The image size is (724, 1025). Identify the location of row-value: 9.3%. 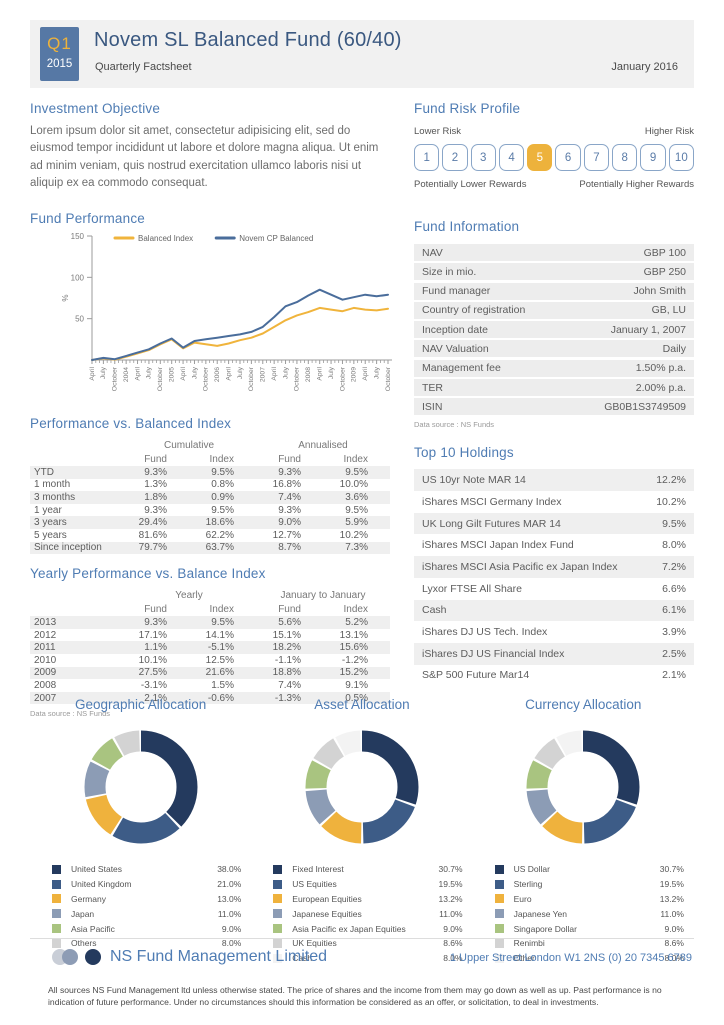
(289, 472).